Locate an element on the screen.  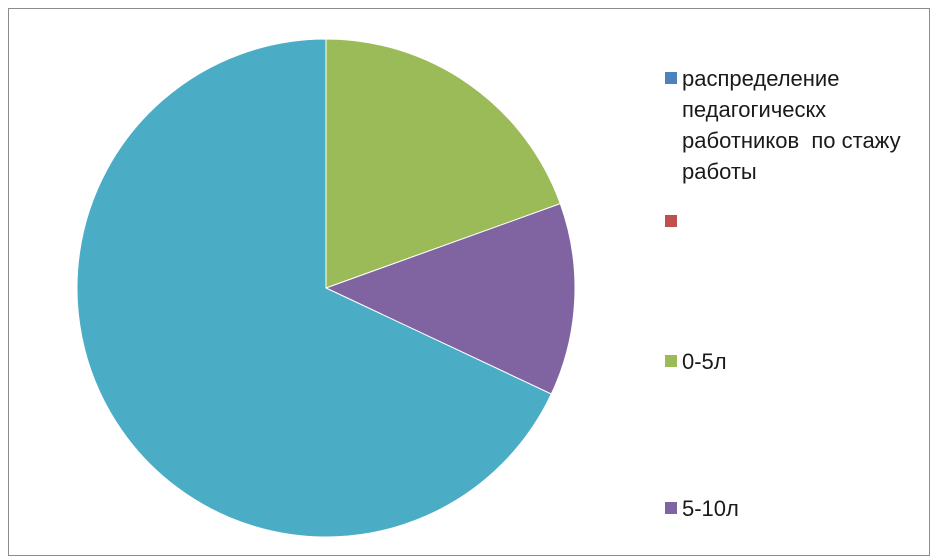
legend-label: 5-10л is located at coordinates (710, 508).